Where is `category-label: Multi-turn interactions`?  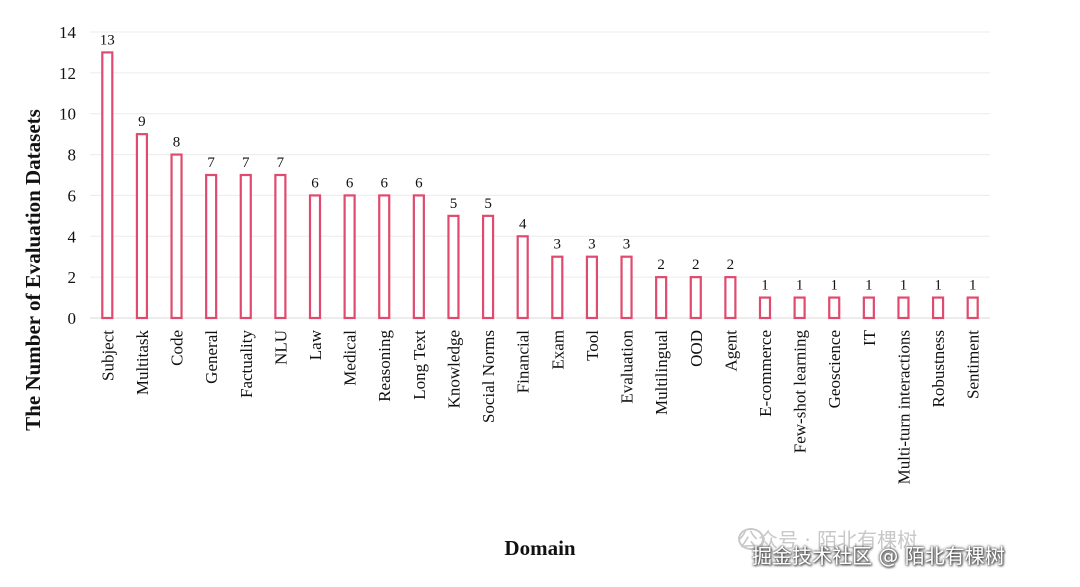 category-label: Multi-turn interactions is located at coordinates (903, 407).